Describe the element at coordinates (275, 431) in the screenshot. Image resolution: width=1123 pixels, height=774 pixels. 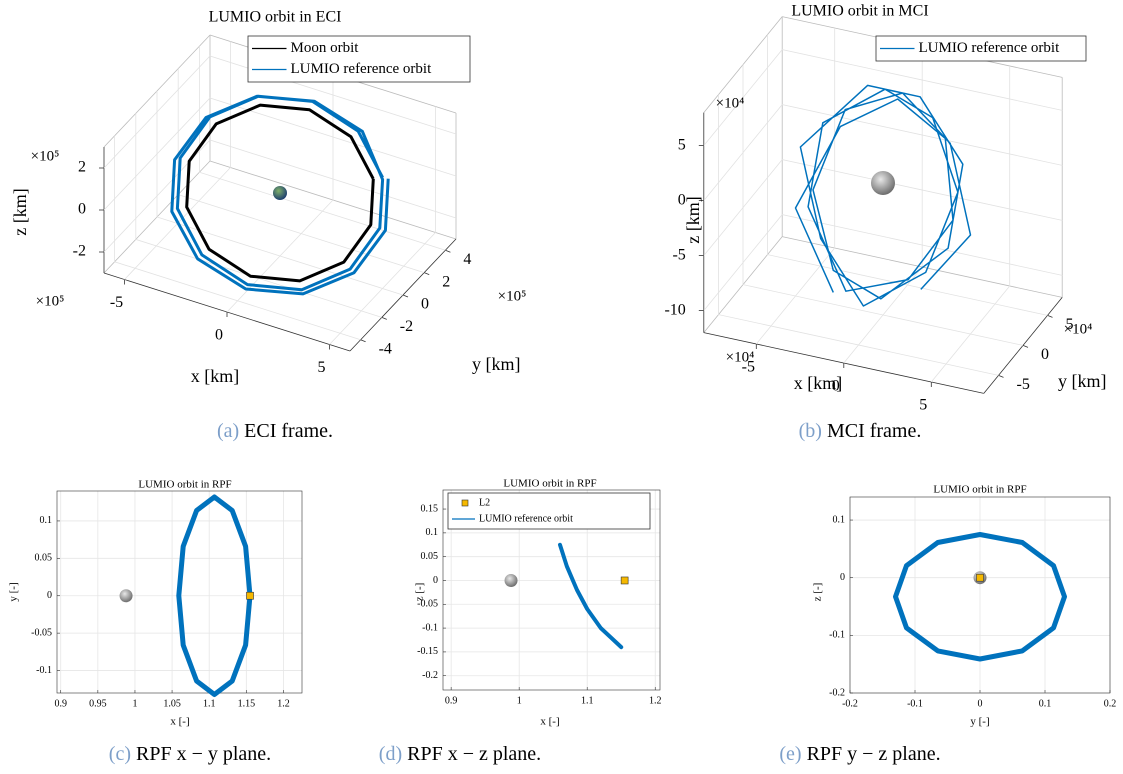
I see `caption: (a) ECI frame.` at that location.